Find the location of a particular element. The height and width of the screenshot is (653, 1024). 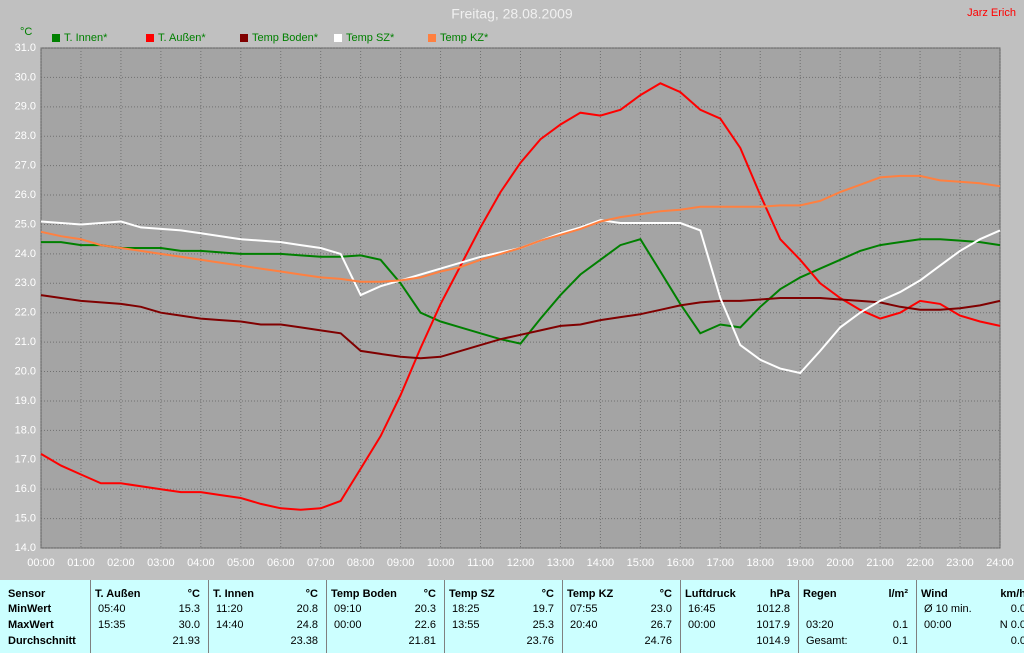

x-tick-label: 14:00 is located at coordinates (601, 563).